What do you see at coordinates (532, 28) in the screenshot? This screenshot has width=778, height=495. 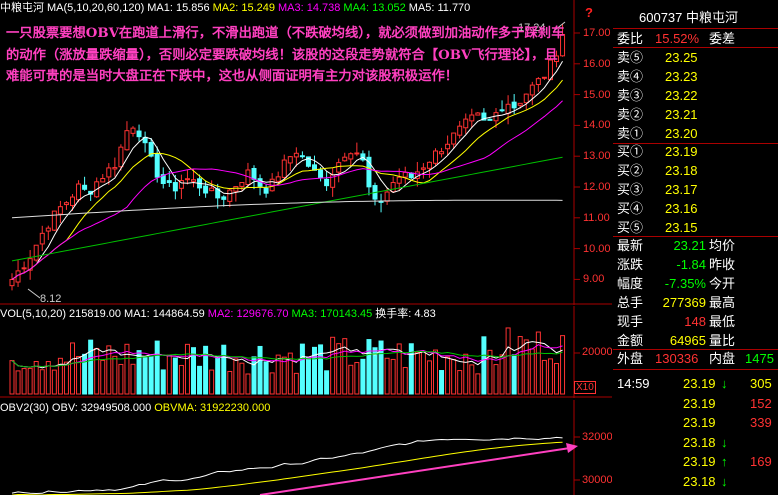 I see `high-price-label: 17.24` at bounding box center [532, 28].